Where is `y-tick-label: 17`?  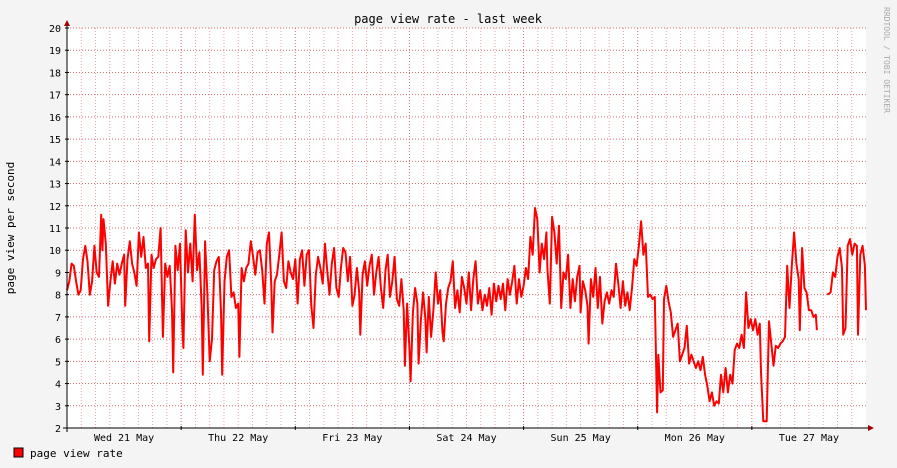
y-tick-label: 17 is located at coordinates (55, 96).